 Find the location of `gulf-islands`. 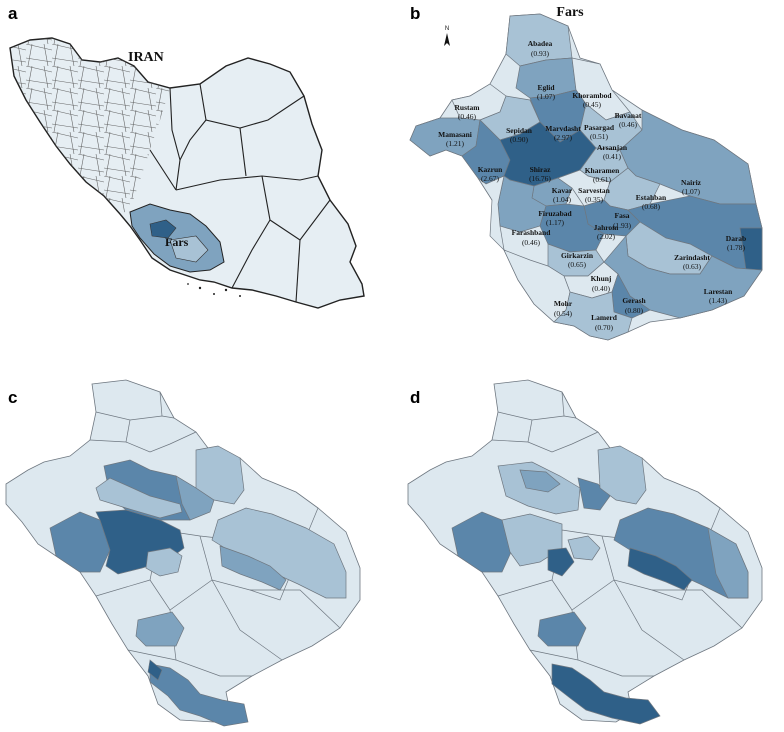

gulf-islands is located at coordinates (214, 290).